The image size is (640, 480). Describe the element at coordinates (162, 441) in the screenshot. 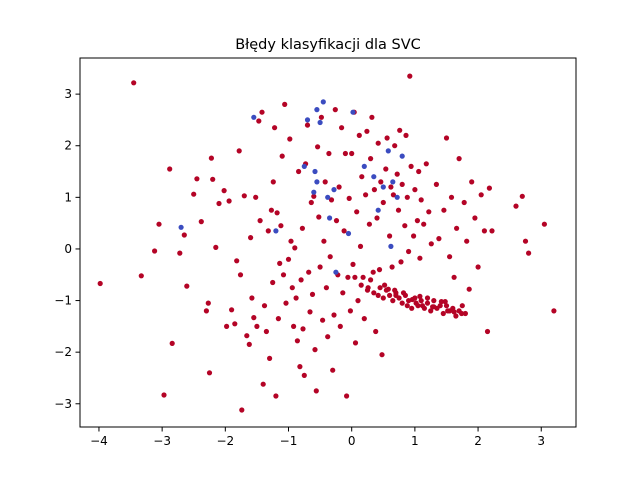

I see `x-tick-label: −3` at that location.